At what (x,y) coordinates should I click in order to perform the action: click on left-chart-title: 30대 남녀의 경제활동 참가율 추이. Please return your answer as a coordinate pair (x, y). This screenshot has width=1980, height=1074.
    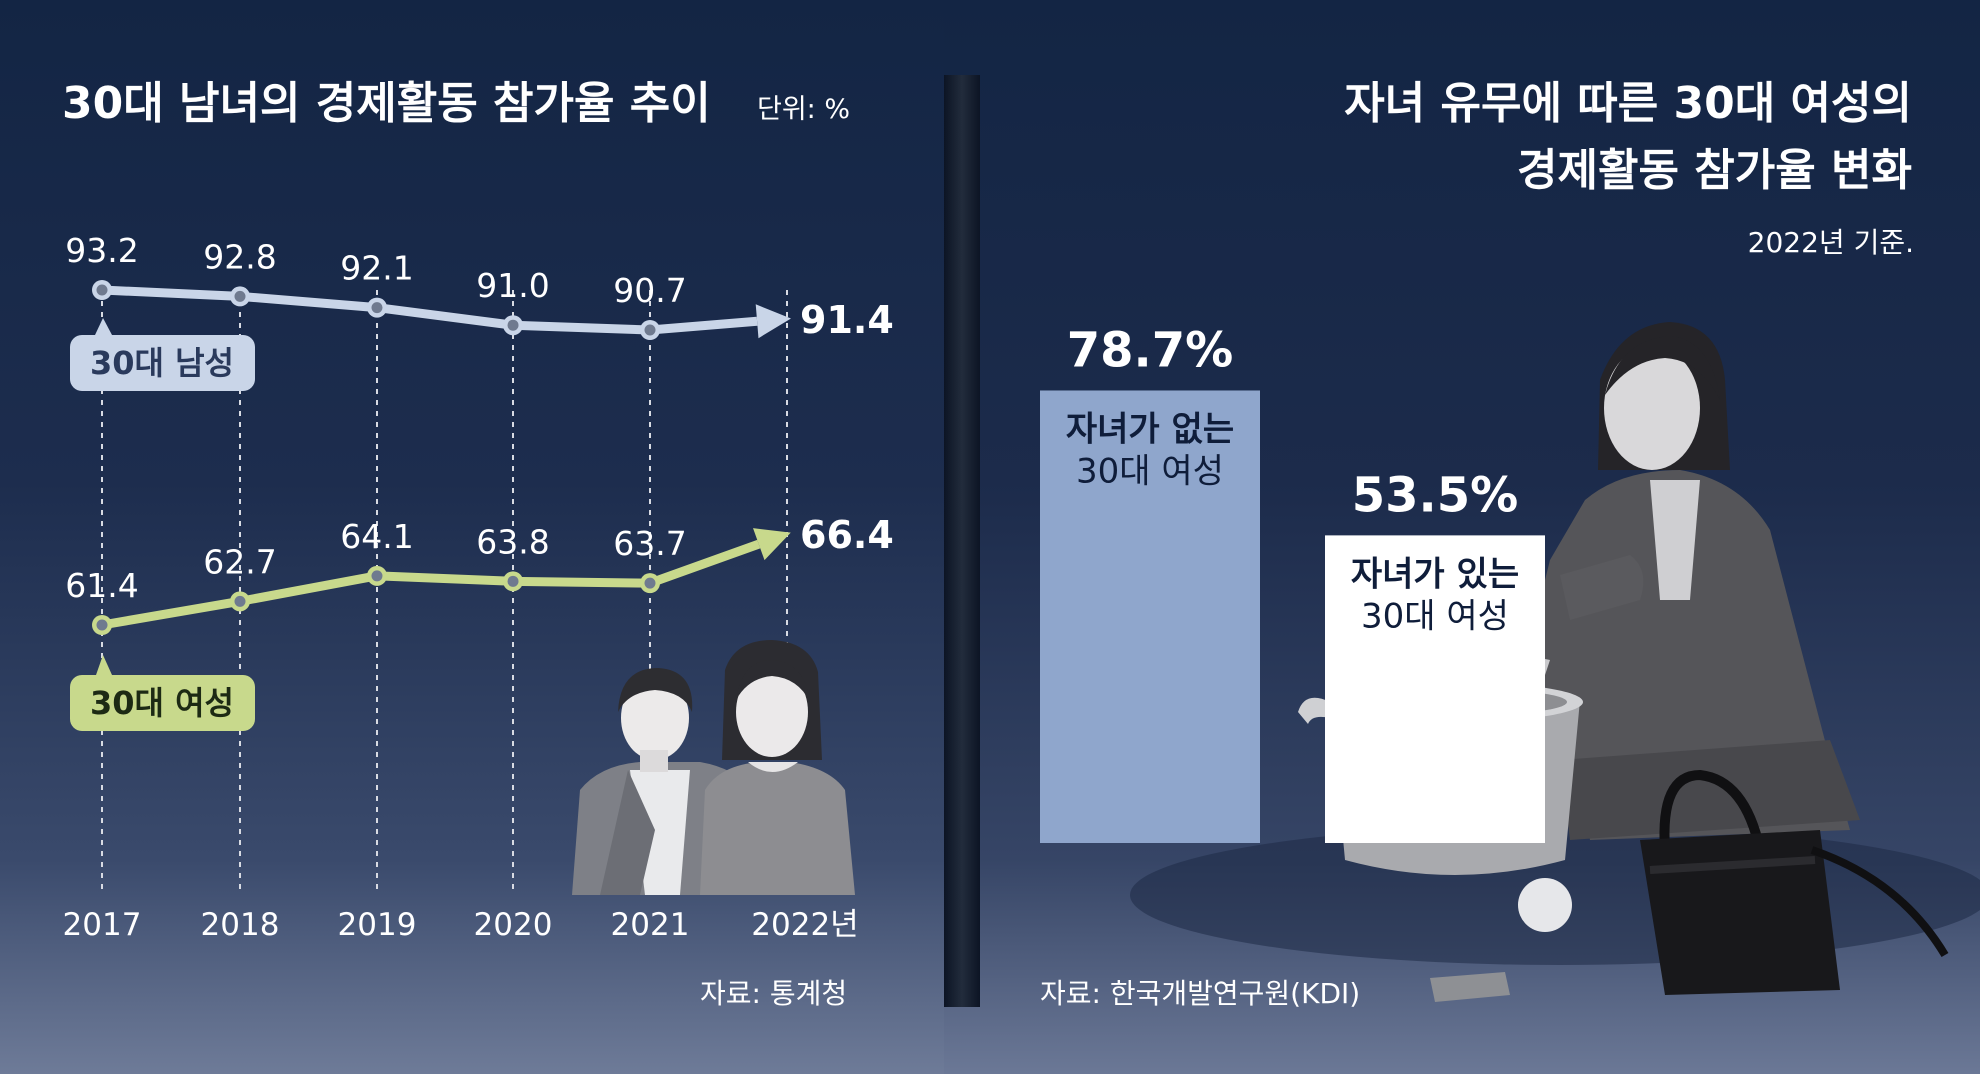
    Looking at the image, I should click on (386, 103).